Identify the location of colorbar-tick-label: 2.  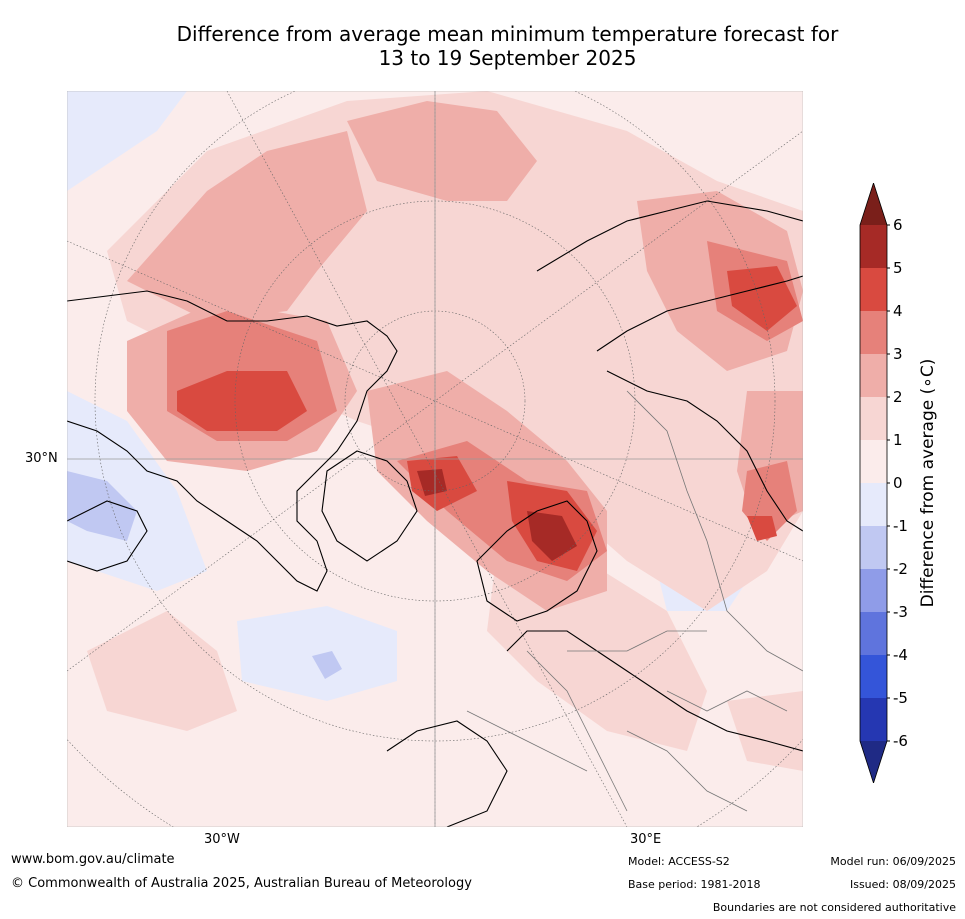
(898, 397).